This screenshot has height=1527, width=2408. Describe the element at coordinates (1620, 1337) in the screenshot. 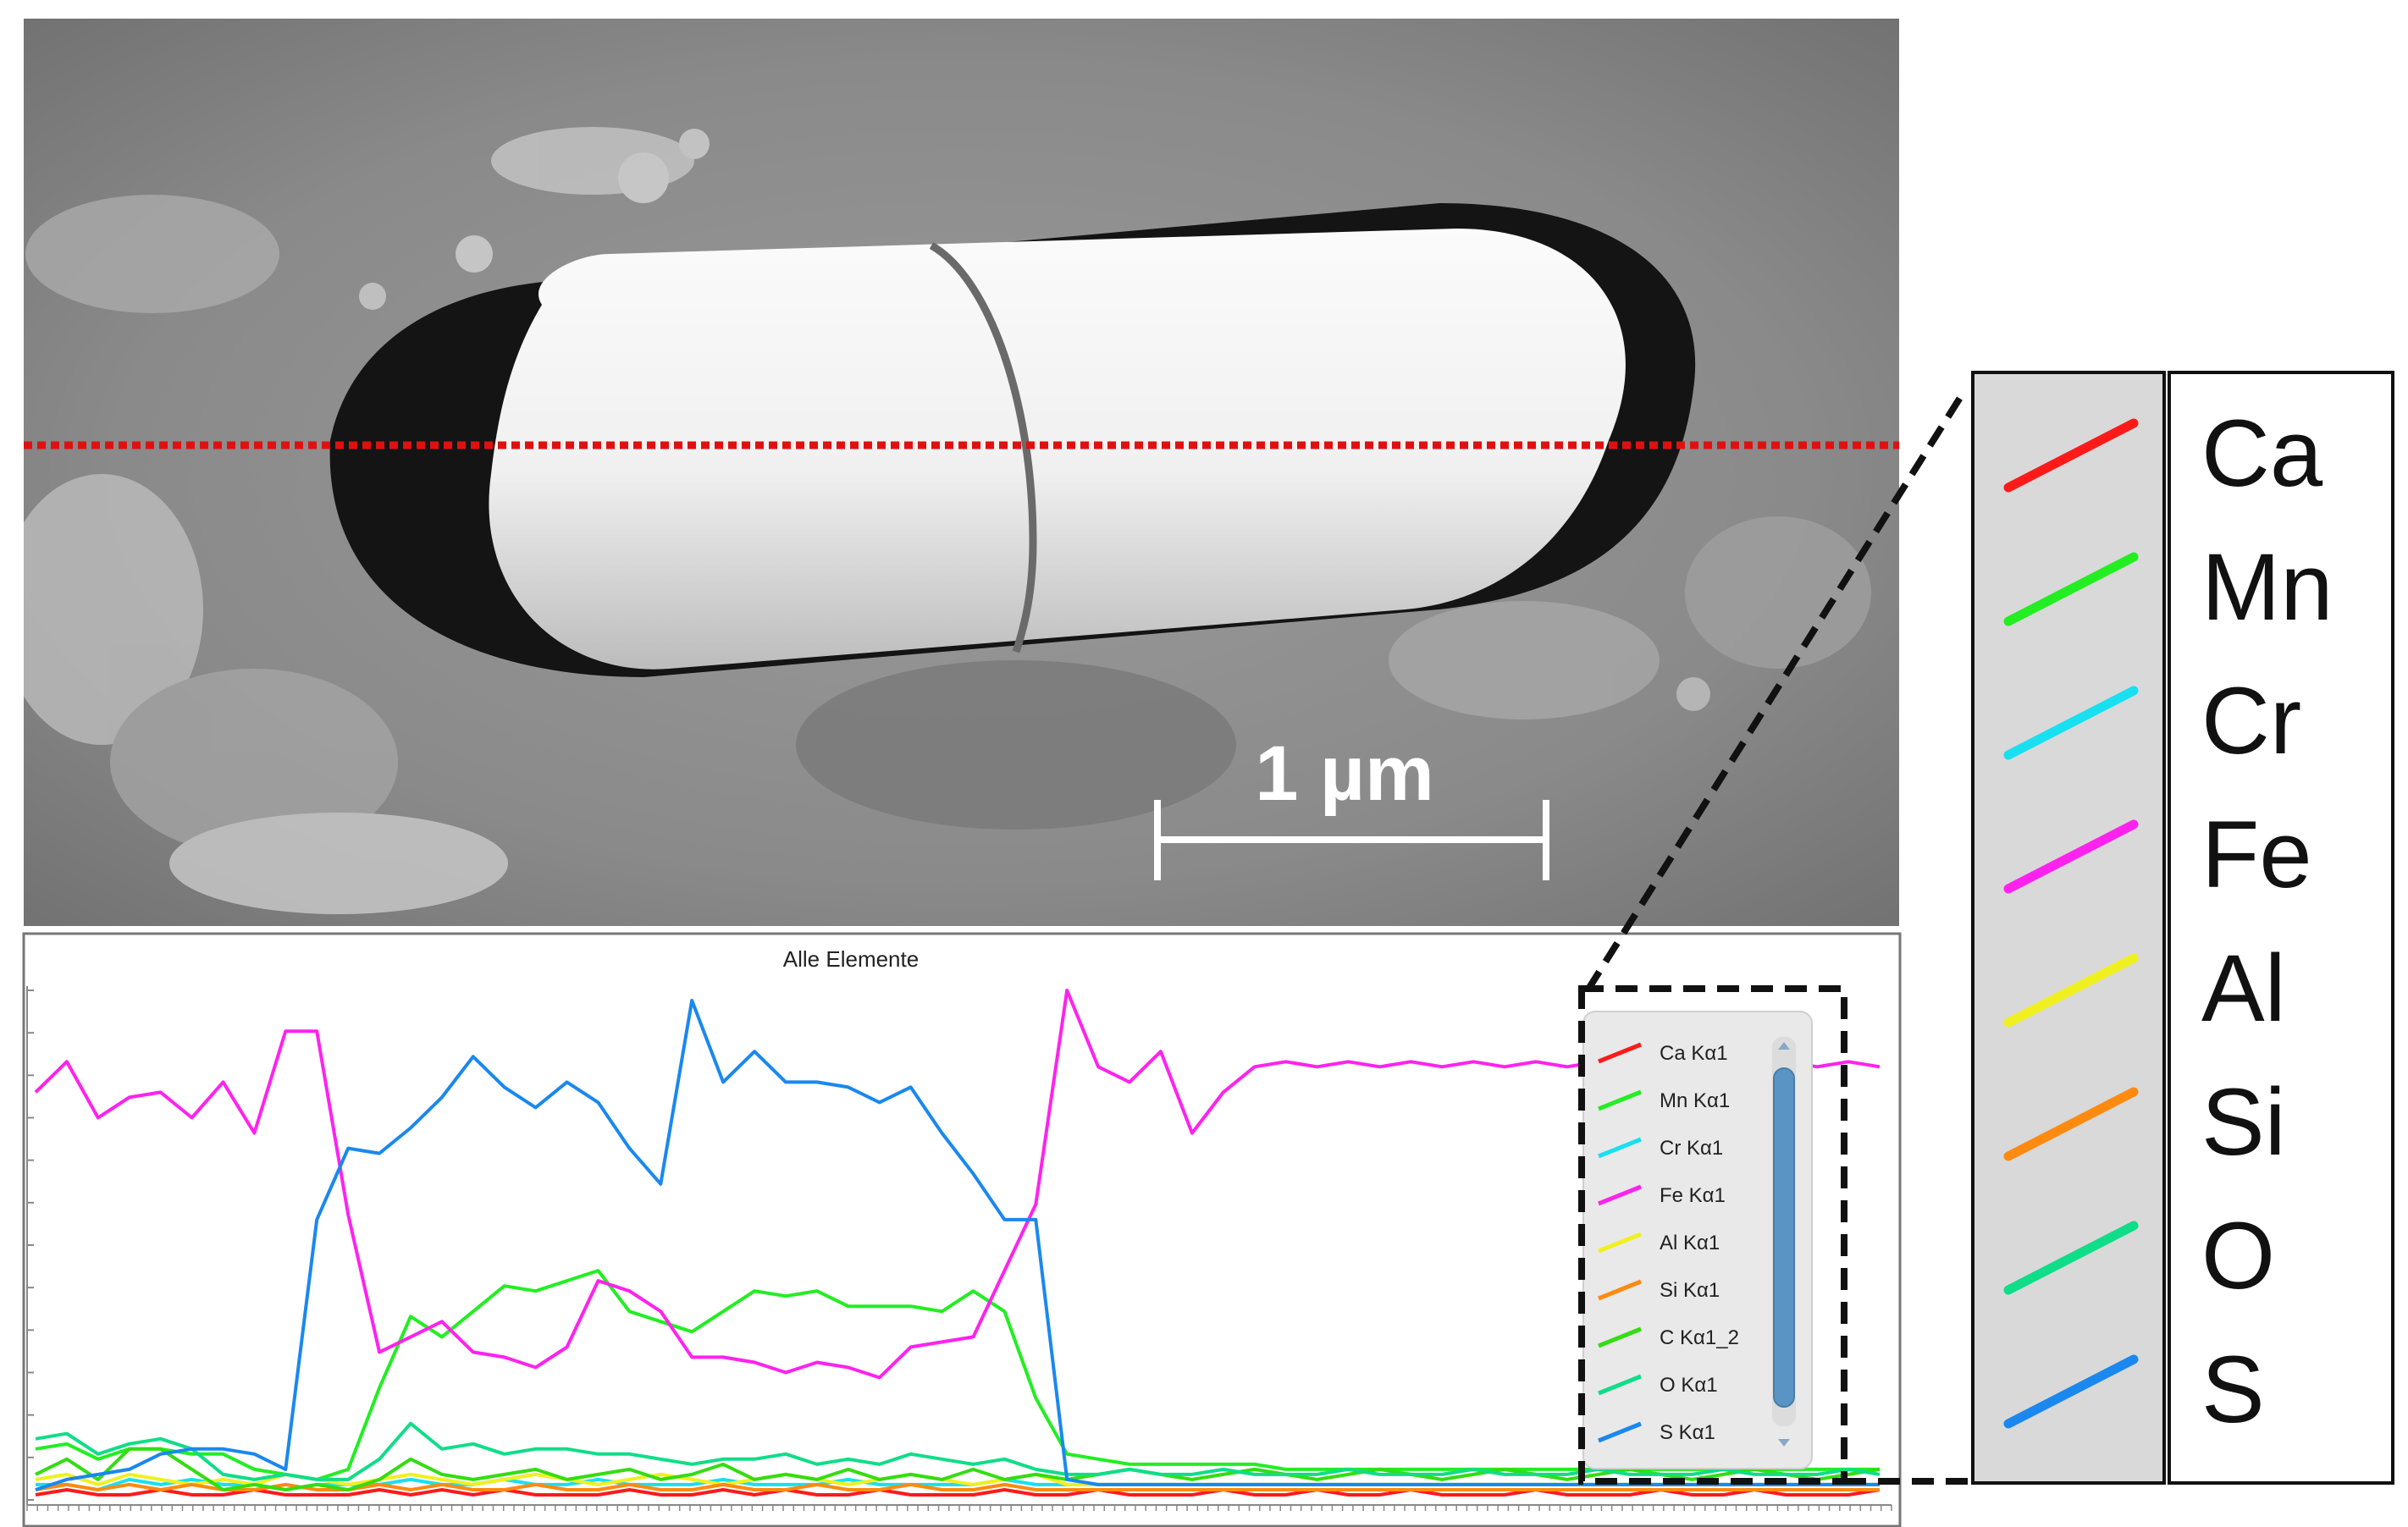

I see `legend-swatch-c` at that location.